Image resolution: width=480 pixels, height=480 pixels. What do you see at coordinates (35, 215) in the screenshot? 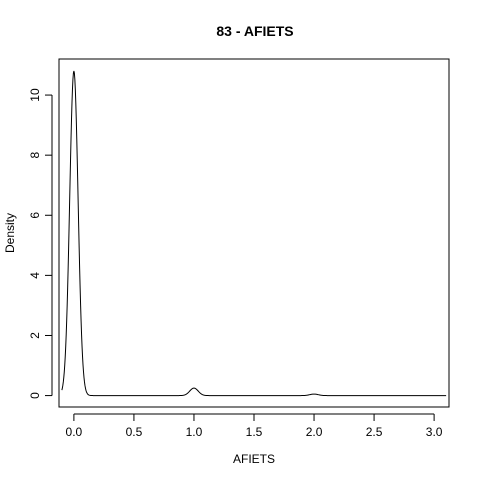
I see `y-tick-label: 6` at bounding box center [35, 215].